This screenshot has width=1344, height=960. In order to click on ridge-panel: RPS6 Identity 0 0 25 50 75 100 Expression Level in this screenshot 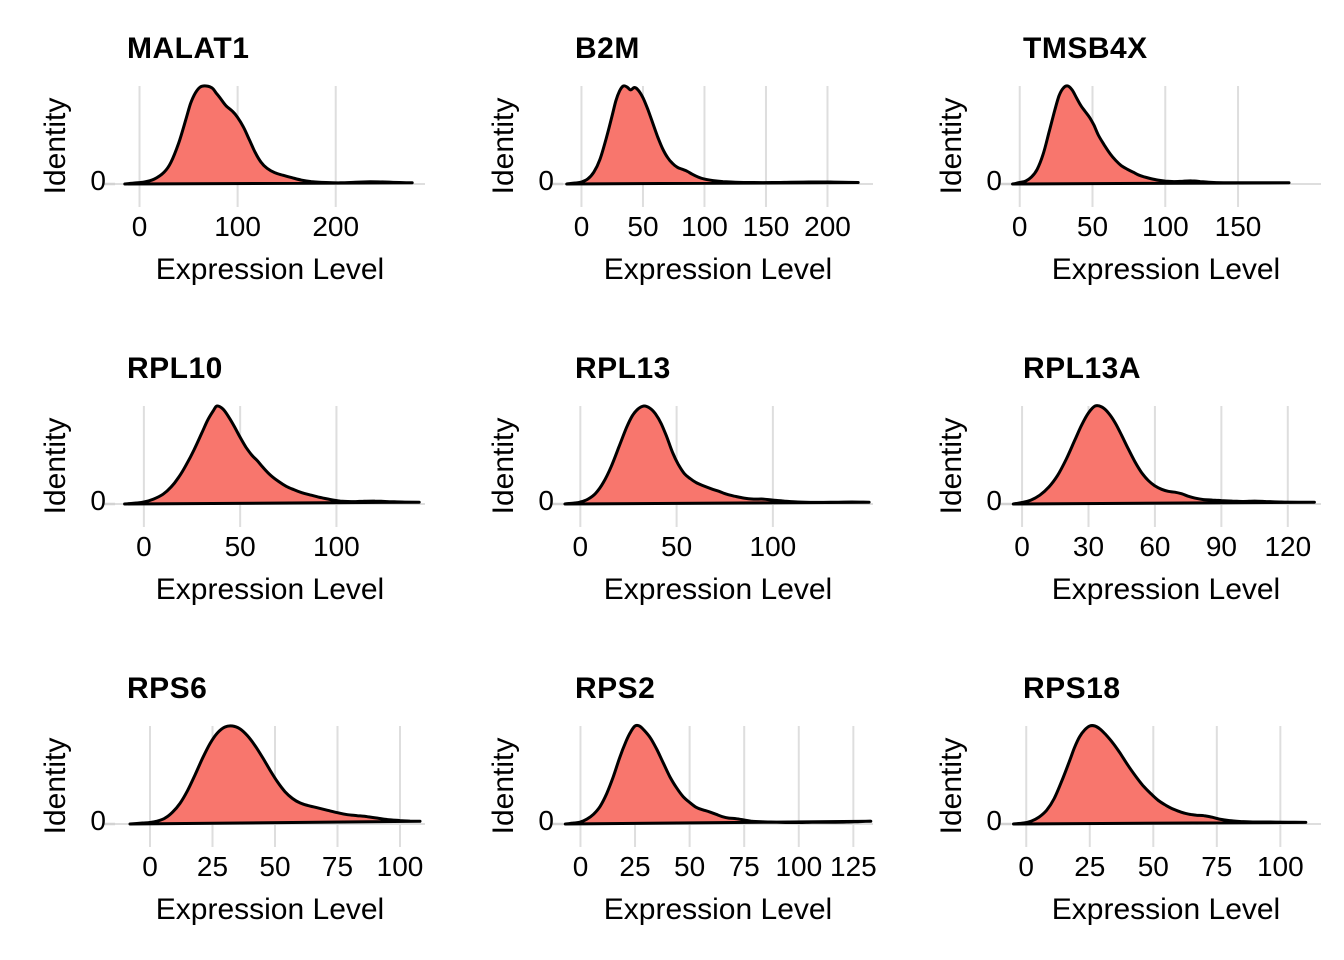, I will do `click(224, 800)`.